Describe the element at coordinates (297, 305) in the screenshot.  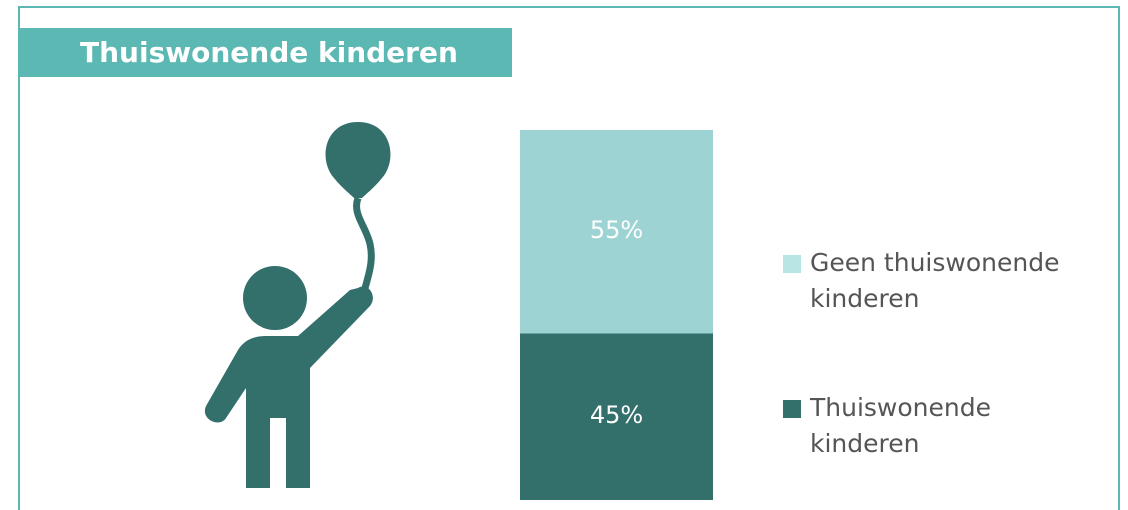
I see `child-icon` at that location.